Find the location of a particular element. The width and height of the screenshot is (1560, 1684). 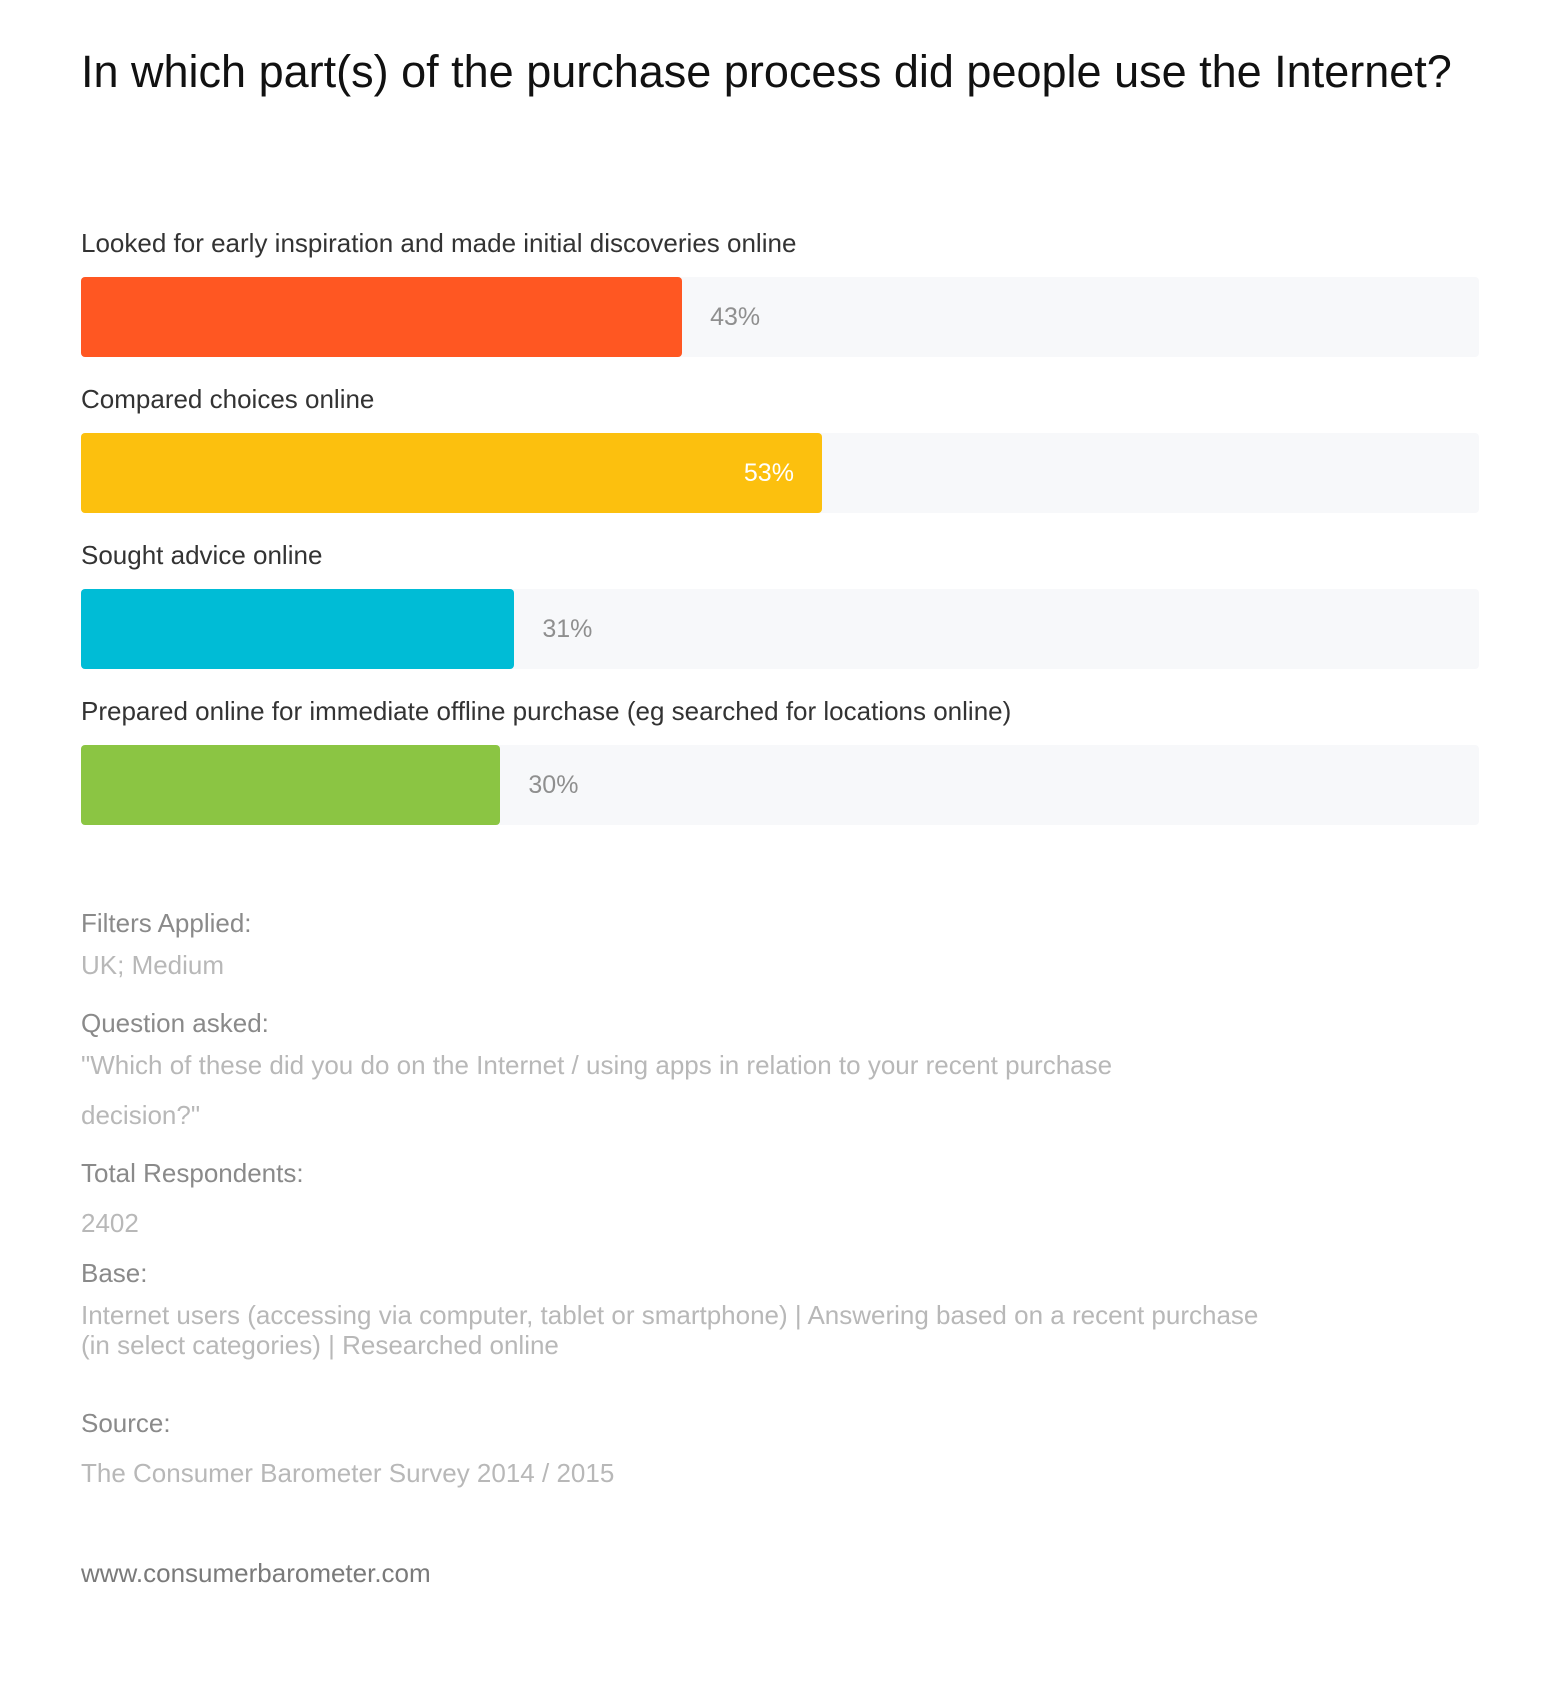

bar-label: Sought advice online is located at coordinates (202, 555).